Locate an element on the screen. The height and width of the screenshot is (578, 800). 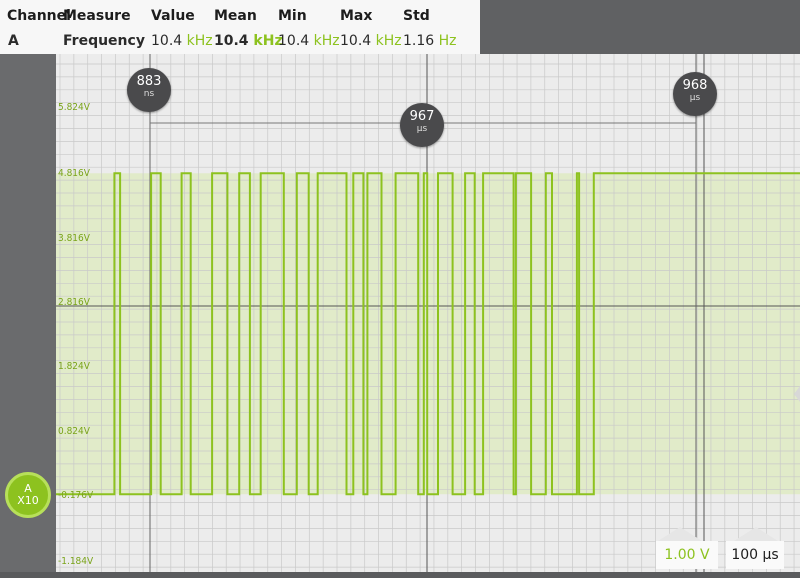
header-min: Min is located at coordinates (292, 16).